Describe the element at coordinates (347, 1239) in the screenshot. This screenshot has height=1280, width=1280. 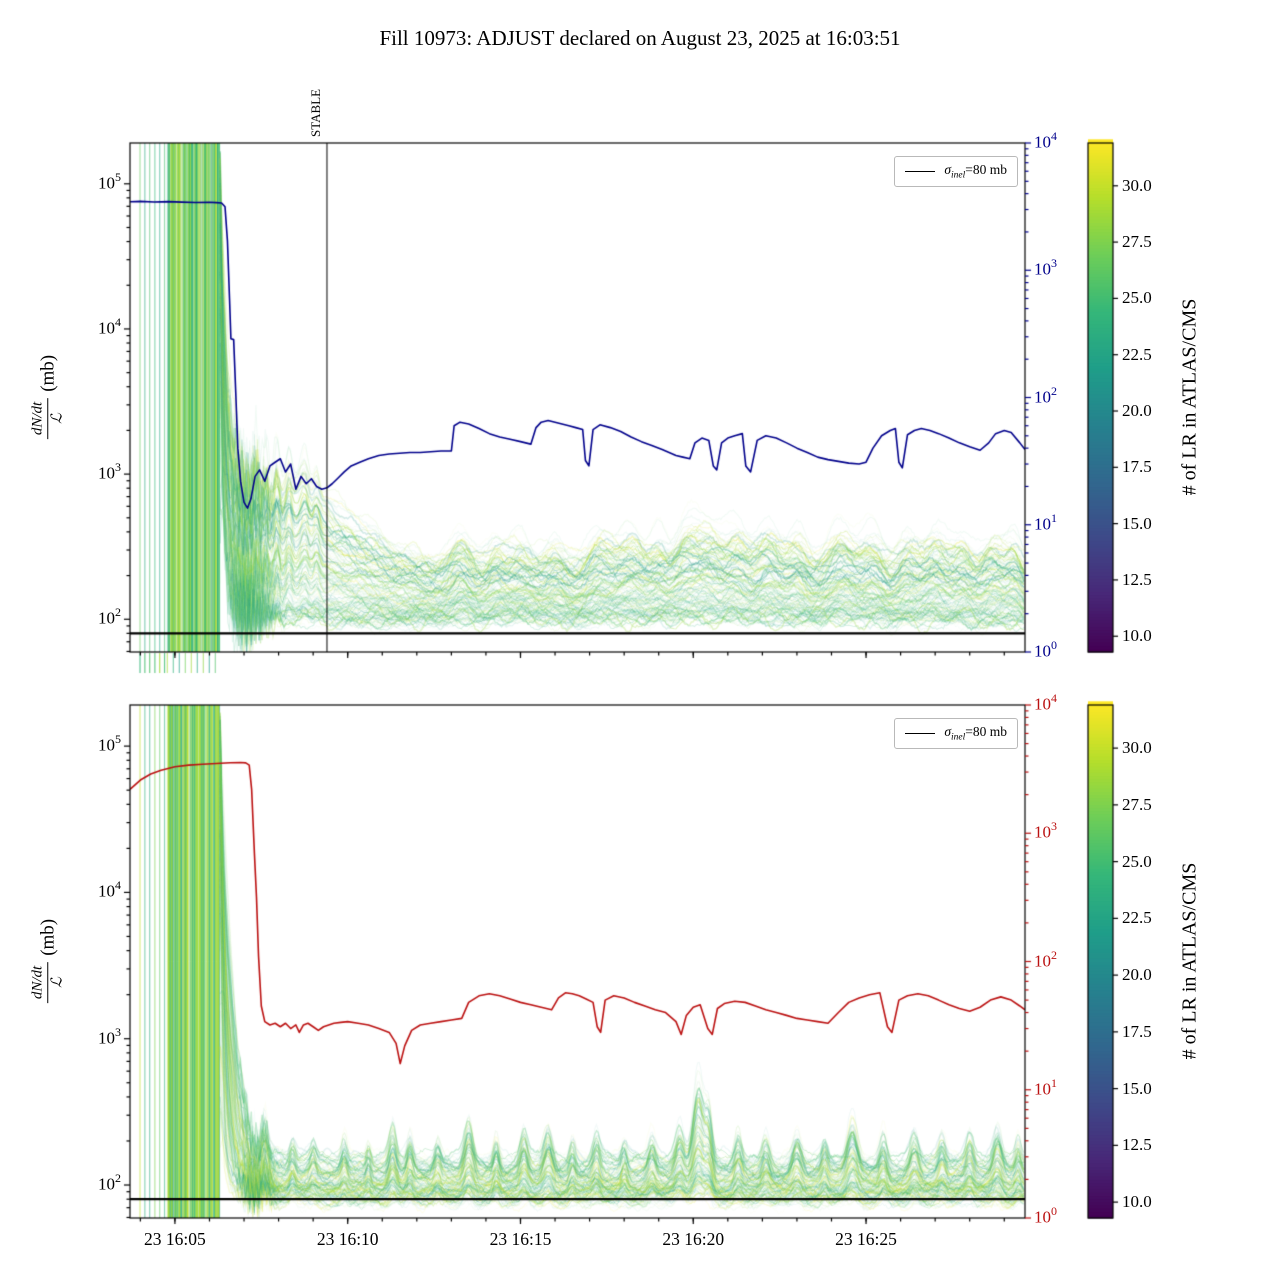
I see `x-tick-label: 23 16:10` at that location.